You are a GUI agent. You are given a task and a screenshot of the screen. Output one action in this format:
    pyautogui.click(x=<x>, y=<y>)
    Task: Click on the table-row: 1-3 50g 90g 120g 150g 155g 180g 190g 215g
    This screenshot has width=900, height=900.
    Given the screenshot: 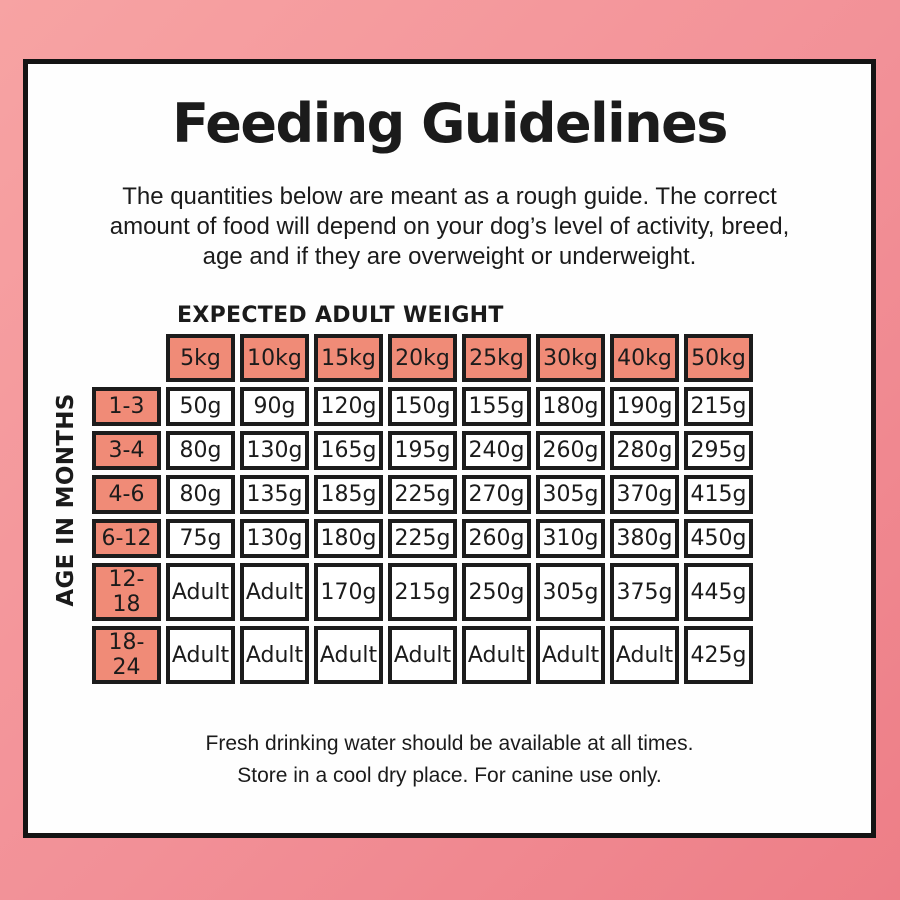 What is the action you would take?
    pyautogui.click(x=422, y=406)
    